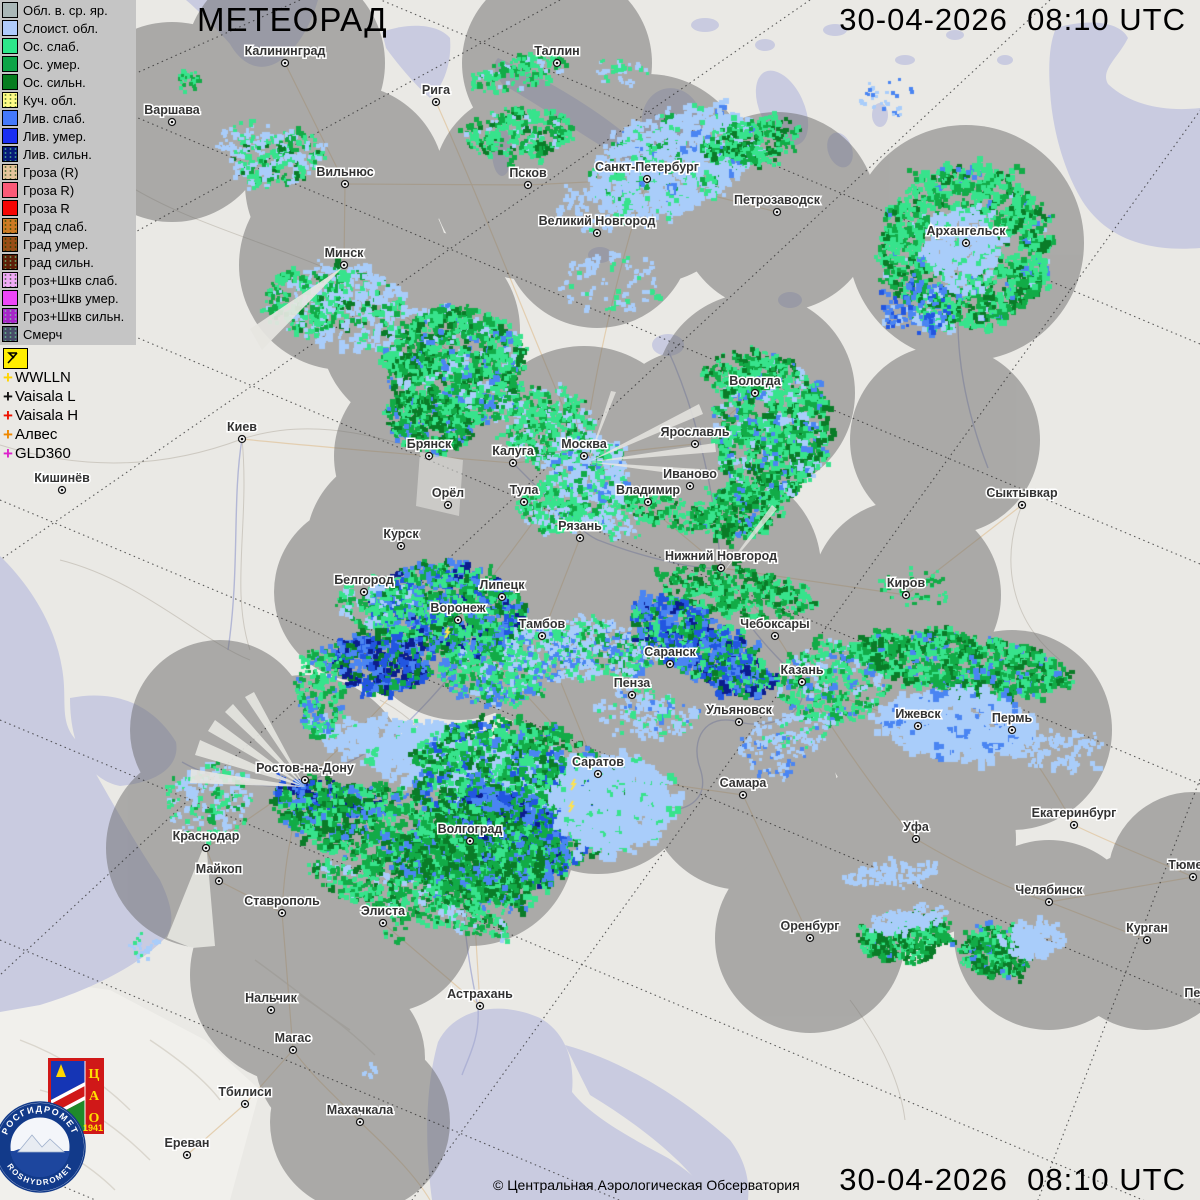 Image resolution: width=1200 pixels, height=1200 pixels. I want to click on legend-item: Лив. умер., so click(69, 136).